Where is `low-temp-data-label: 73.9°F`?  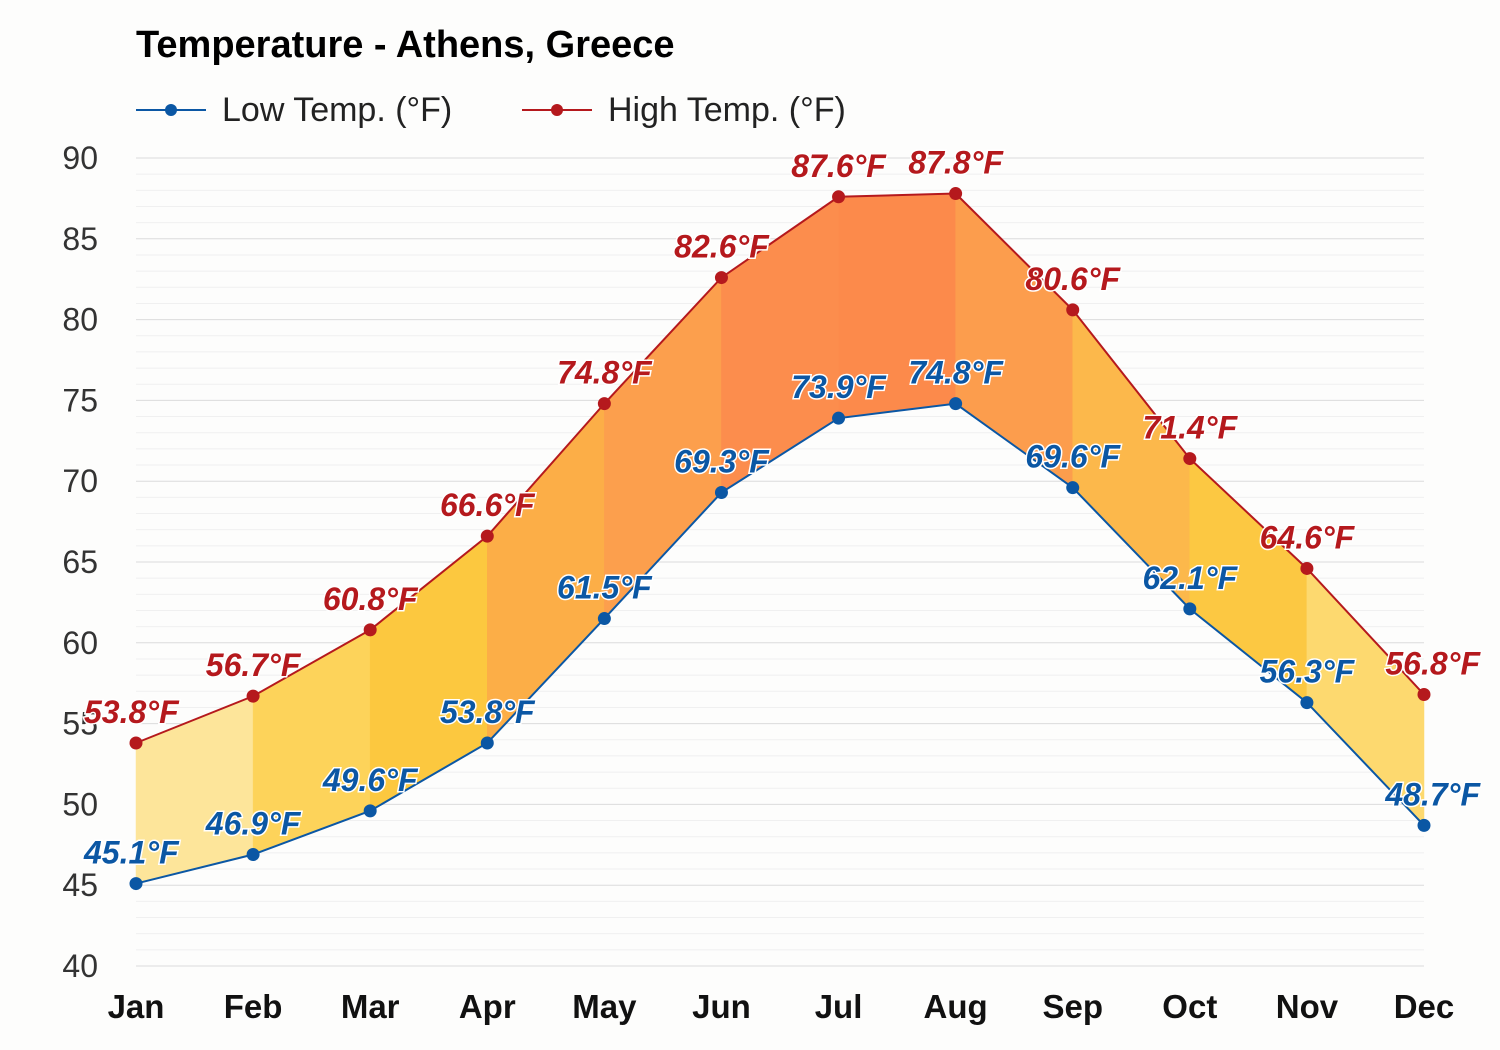 low-temp-data-label: 73.9°F is located at coordinates (839, 387).